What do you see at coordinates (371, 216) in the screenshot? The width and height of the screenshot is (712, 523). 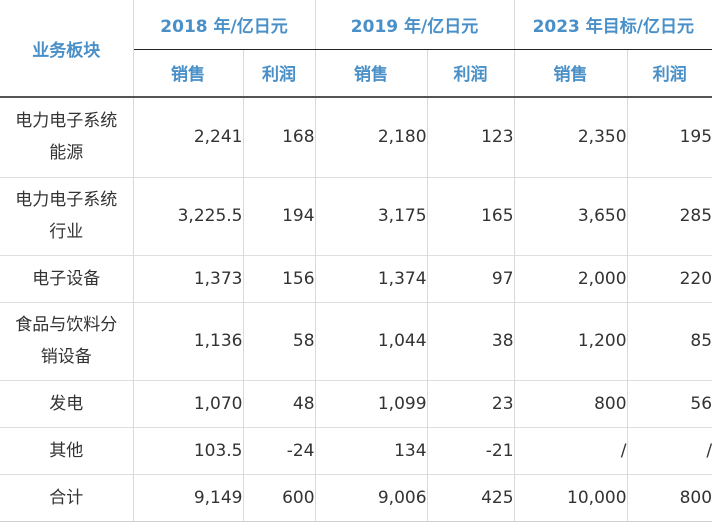 I see `sales-cell-2019: 3,175` at bounding box center [371, 216].